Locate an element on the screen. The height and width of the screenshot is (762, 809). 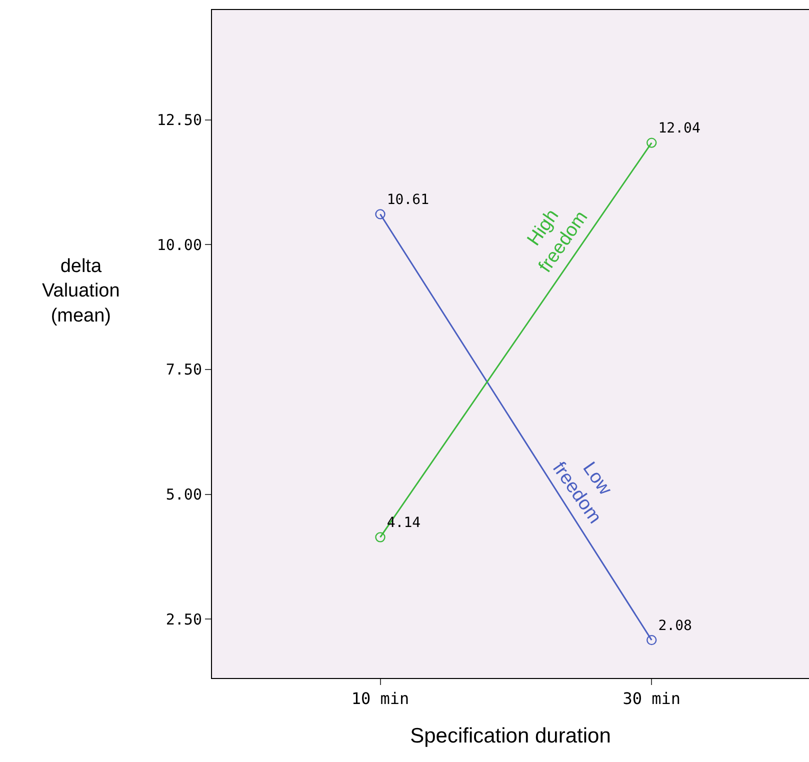
y-tick-label: 7.50 is located at coordinates (184, 369).